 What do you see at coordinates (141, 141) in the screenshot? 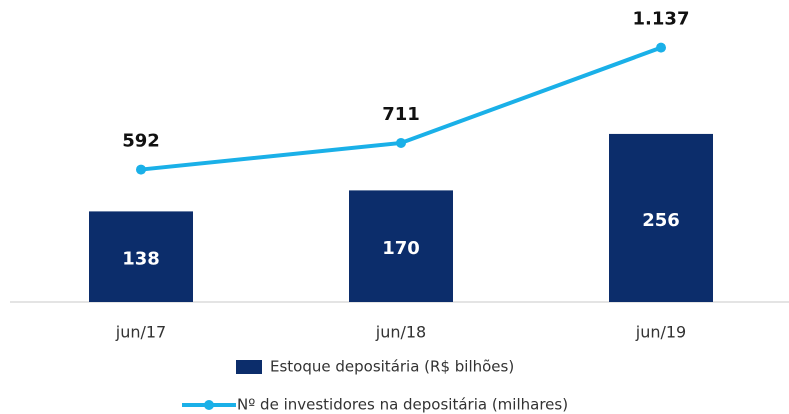
I see `line-value-label: 592` at bounding box center [141, 141].